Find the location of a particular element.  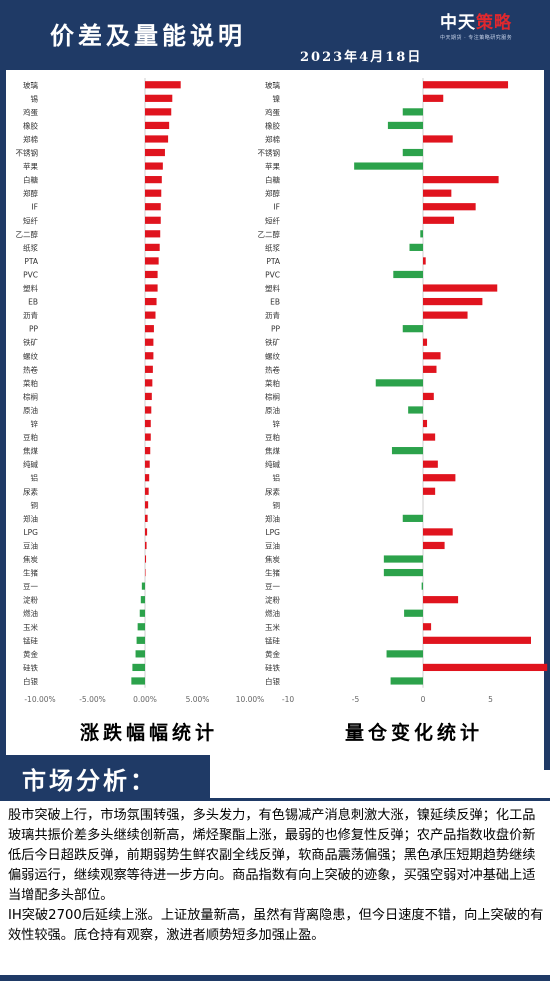

volume-category-label: 菜粕 is located at coordinates (272, 383).